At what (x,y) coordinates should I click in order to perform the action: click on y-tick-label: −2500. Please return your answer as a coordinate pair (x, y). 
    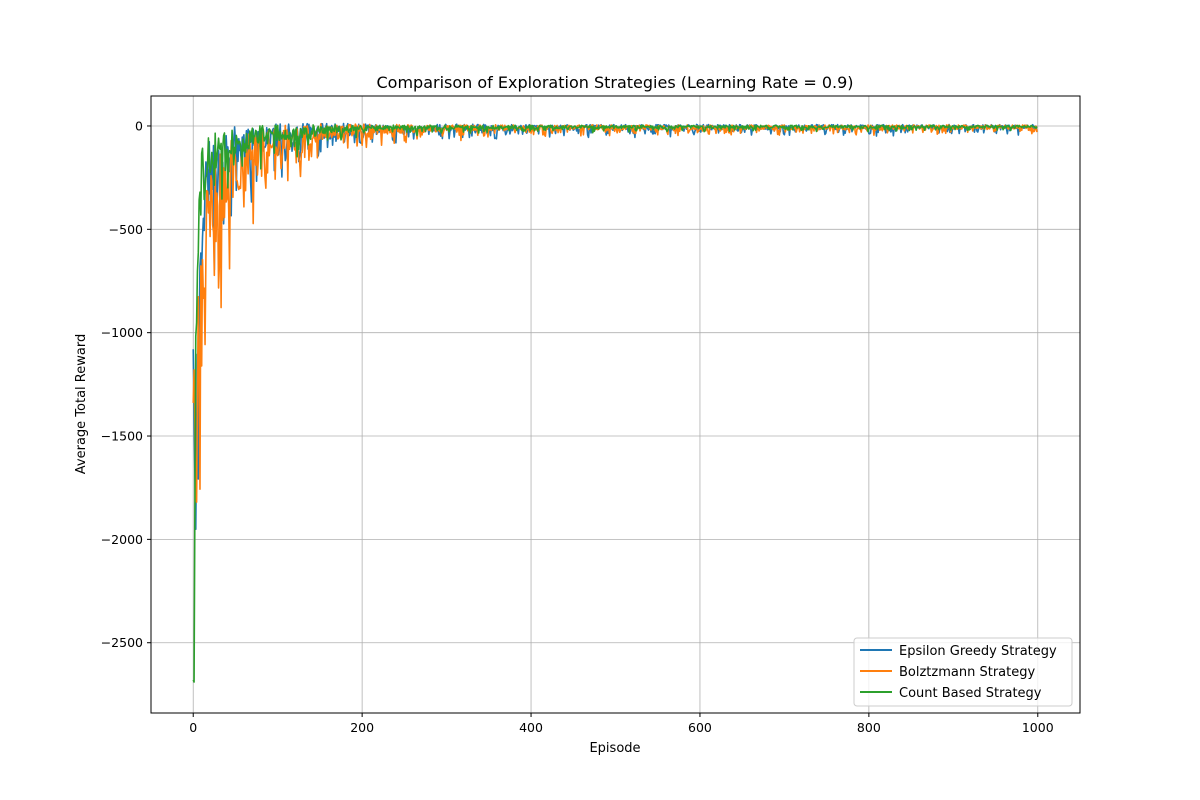
    Looking at the image, I should click on (122, 642).